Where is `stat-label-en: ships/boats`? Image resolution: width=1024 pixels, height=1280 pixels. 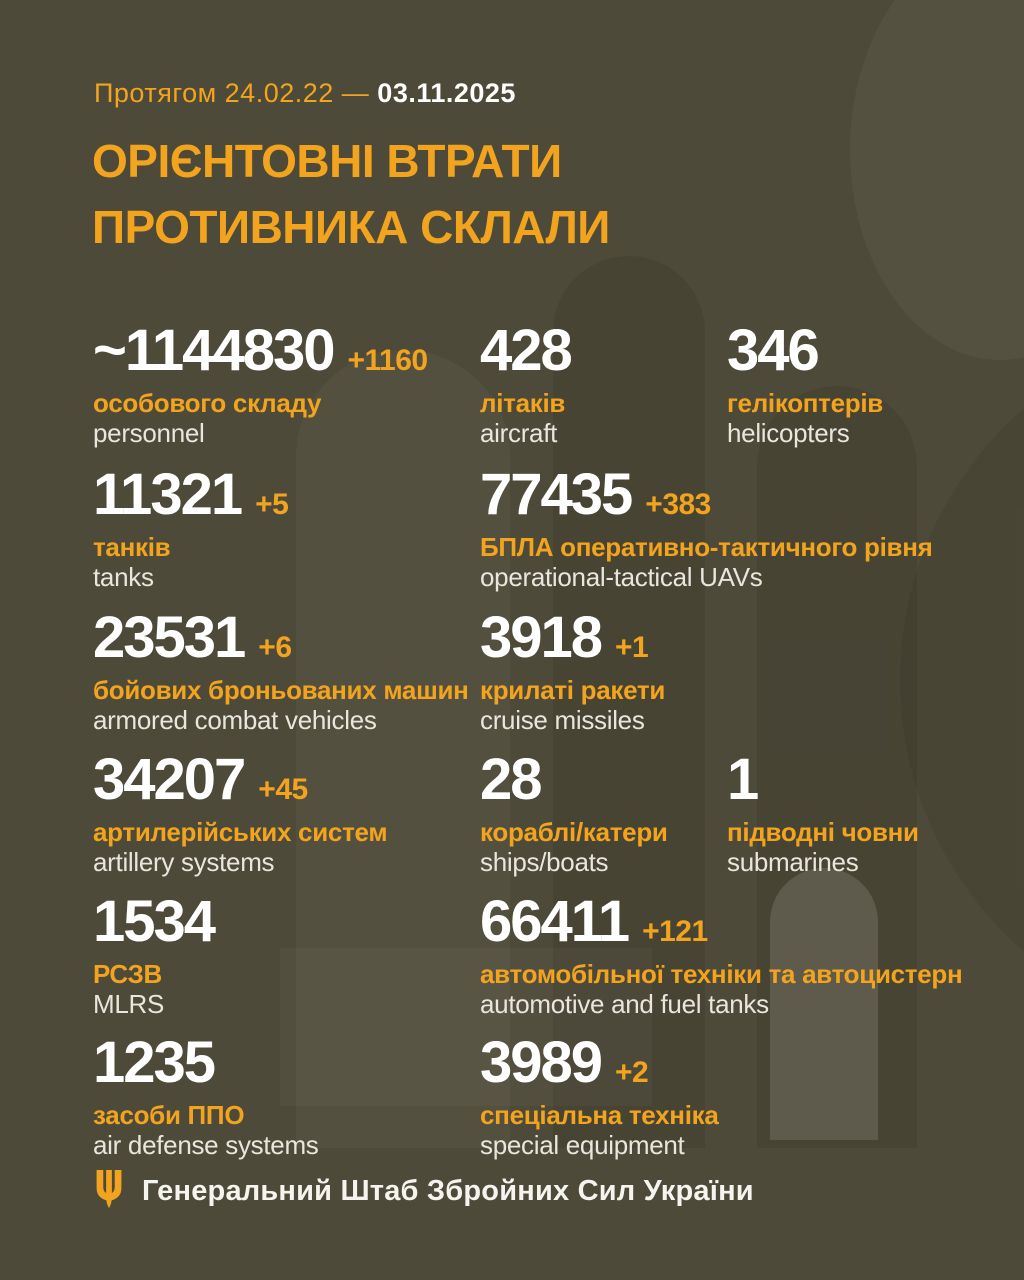 stat-label-en: ships/boats is located at coordinates (544, 862).